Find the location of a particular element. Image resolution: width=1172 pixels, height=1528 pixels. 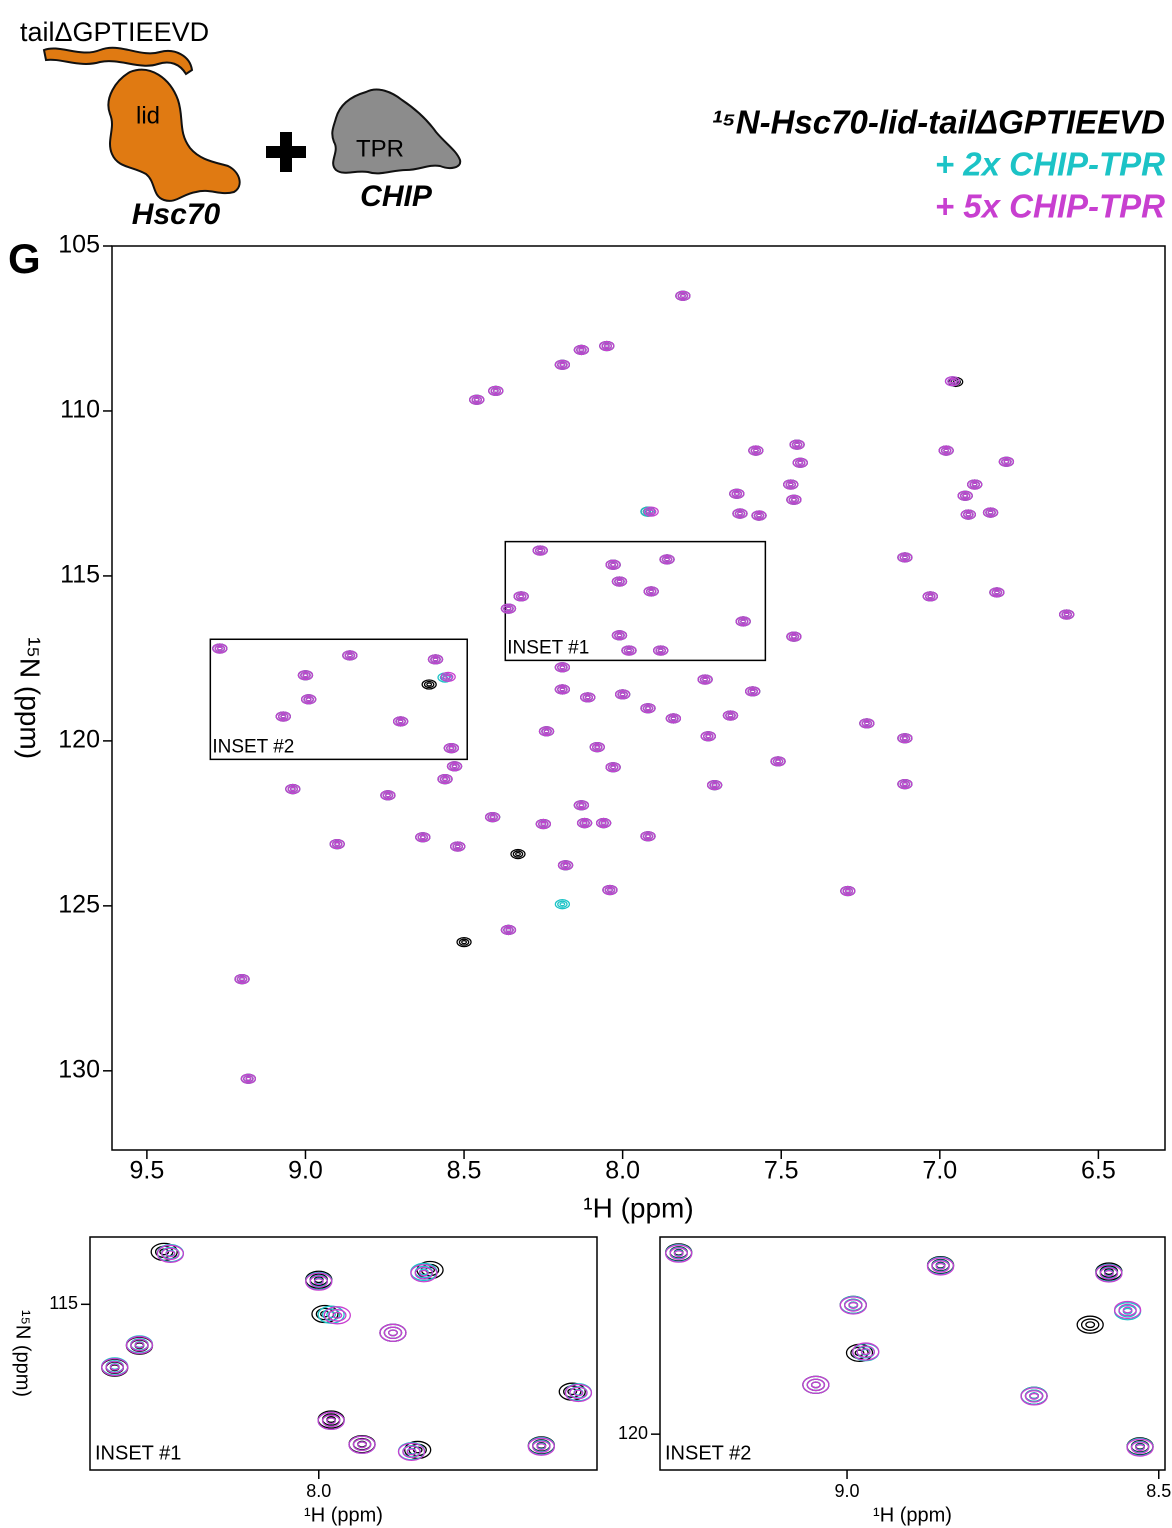

legend-entry: ¹⁵N-Hsc70-lid-tailΔGPTIEEVD is located at coordinates (938, 122).